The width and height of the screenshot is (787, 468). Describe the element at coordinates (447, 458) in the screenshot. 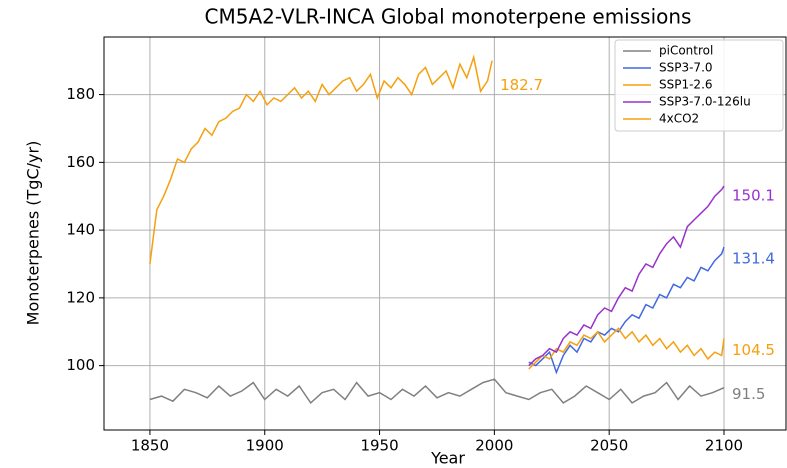

I see `x-axis-label: Year` at that location.